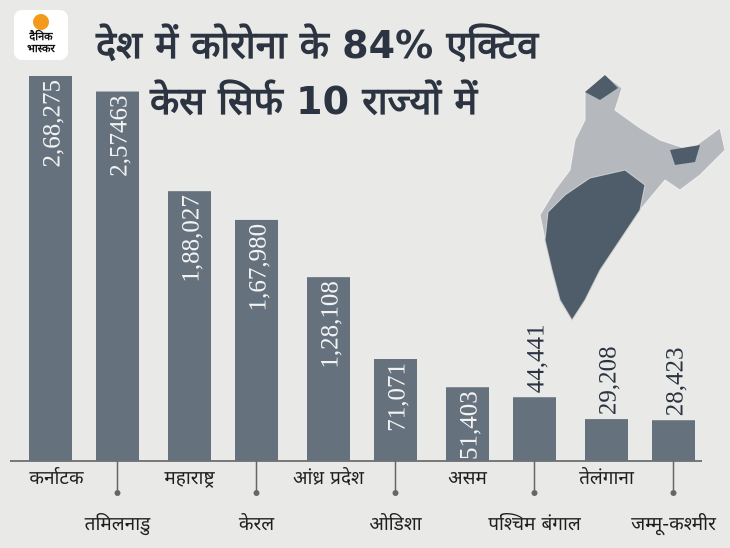  What do you see at coordinates (317, 45) in the screenshot?
I see `title-line-1: देश में कोरोना के 84% एक्टिव` at bounding box center [317, 45].